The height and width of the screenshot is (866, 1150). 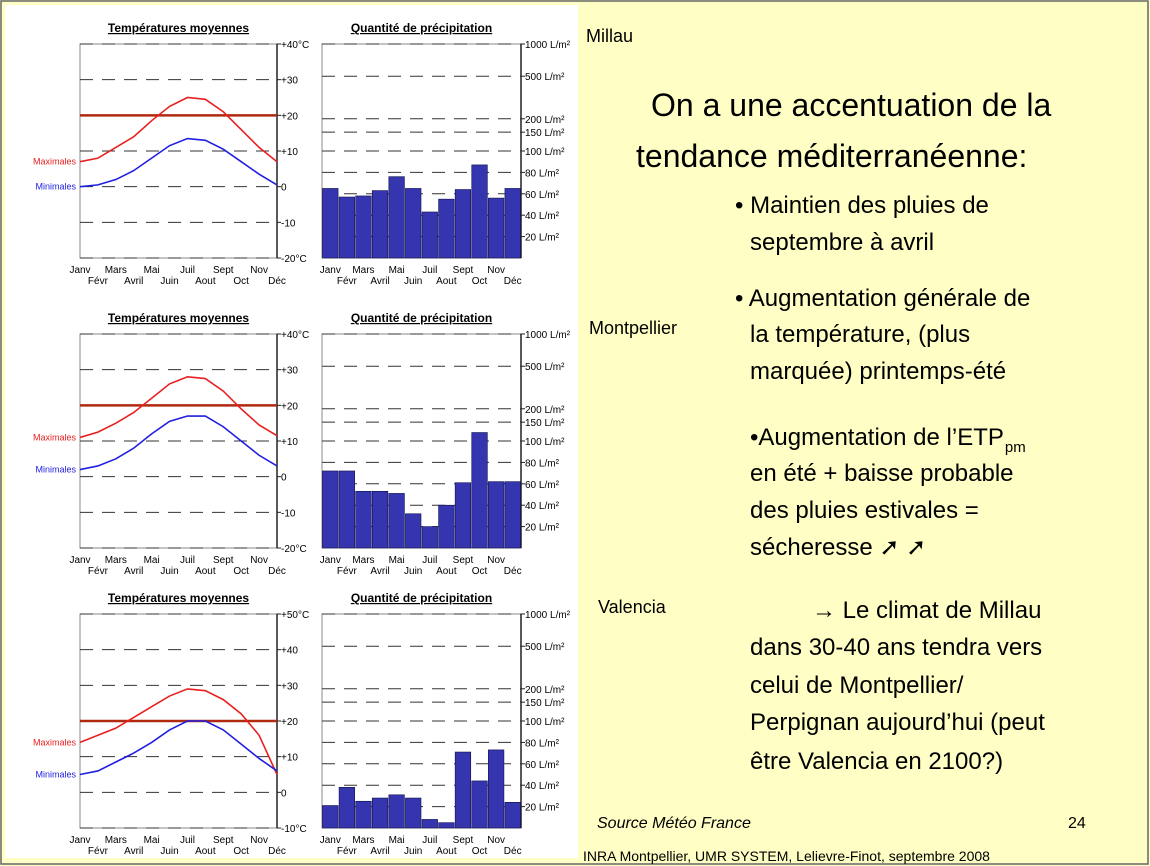 What do you see at coordinates (926, 610) in the screenshot?
I see `conclusion-line: → Le climat de Millau` at bounding box center [926, 610].